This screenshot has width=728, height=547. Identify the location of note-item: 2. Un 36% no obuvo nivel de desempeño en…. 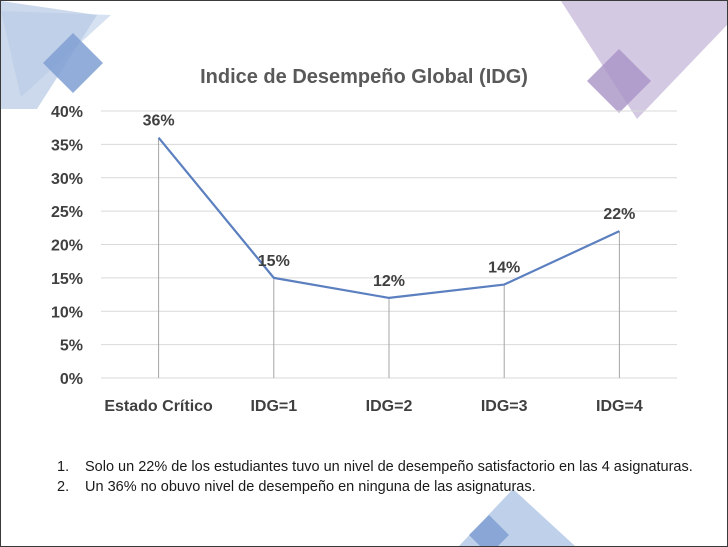
(377, 487).